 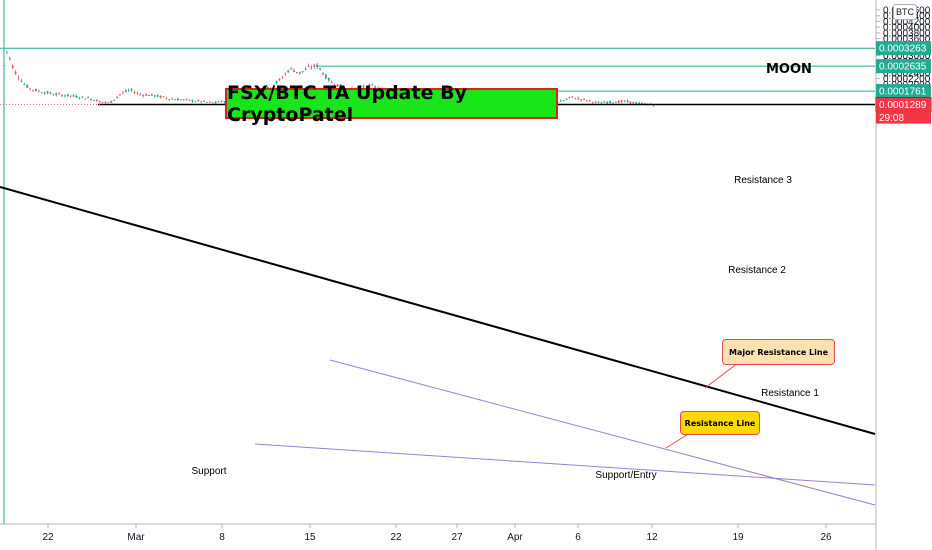 What do you see at coordinates (310, 537) in the screenshot?
I see `x-tick-label: 15` at bounding box center [310, 537].